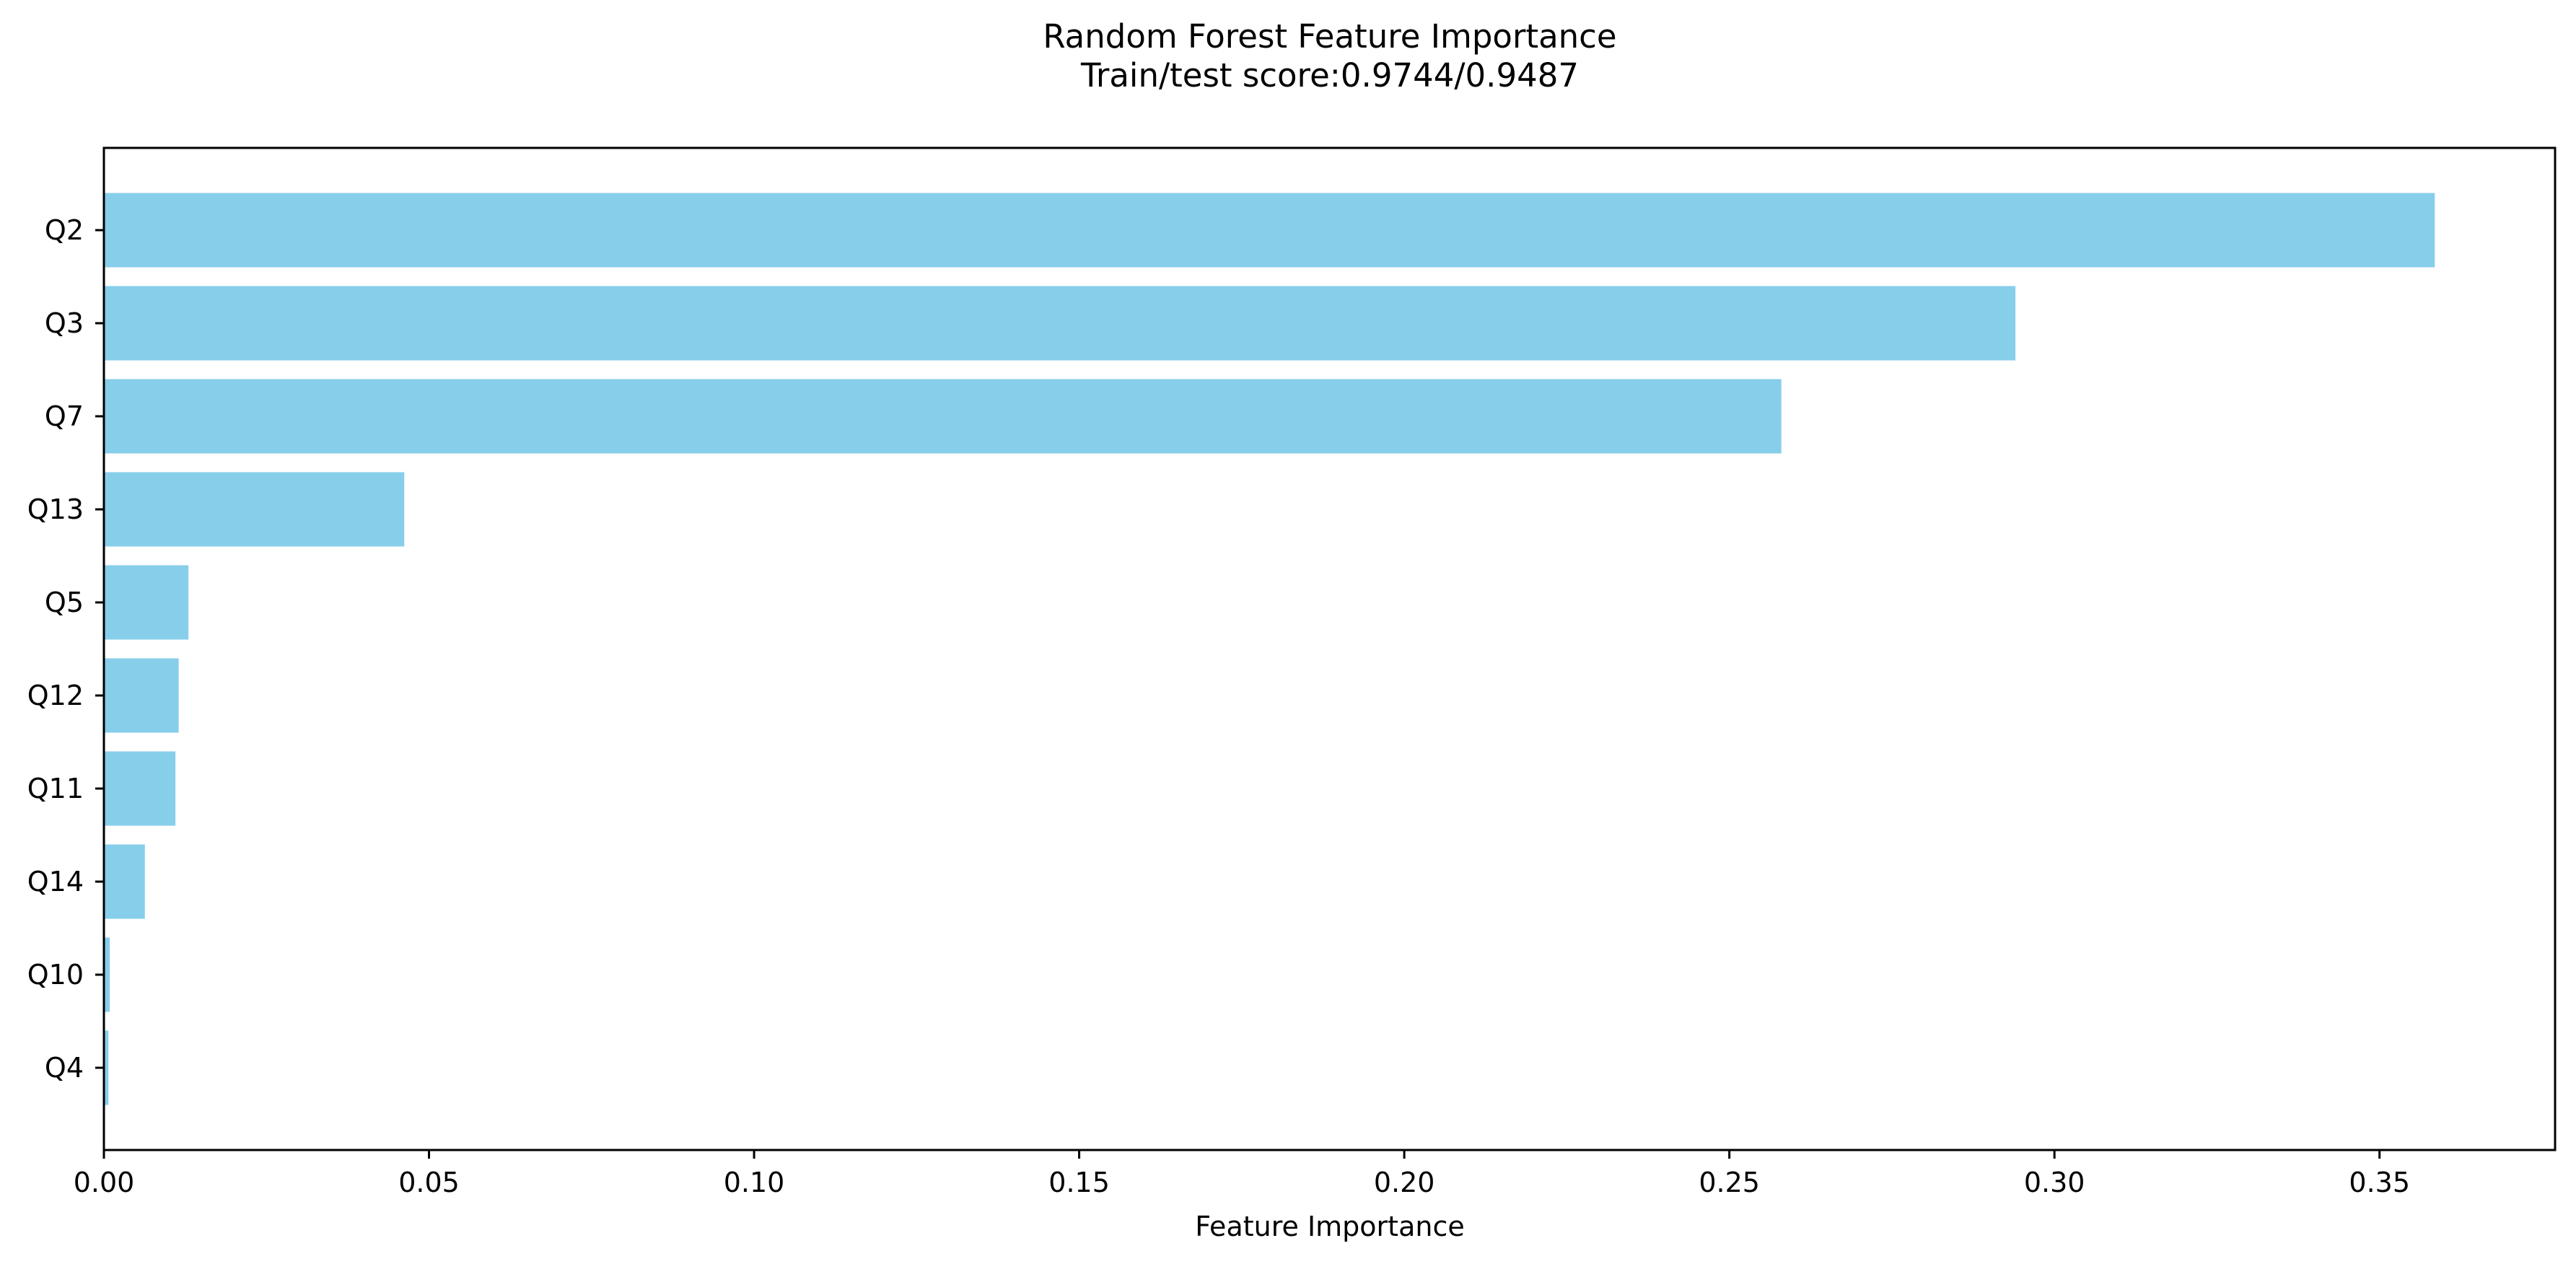 This screenshot has height=1264, width=2576. I want to click on bar-q14, so click(124, 881).